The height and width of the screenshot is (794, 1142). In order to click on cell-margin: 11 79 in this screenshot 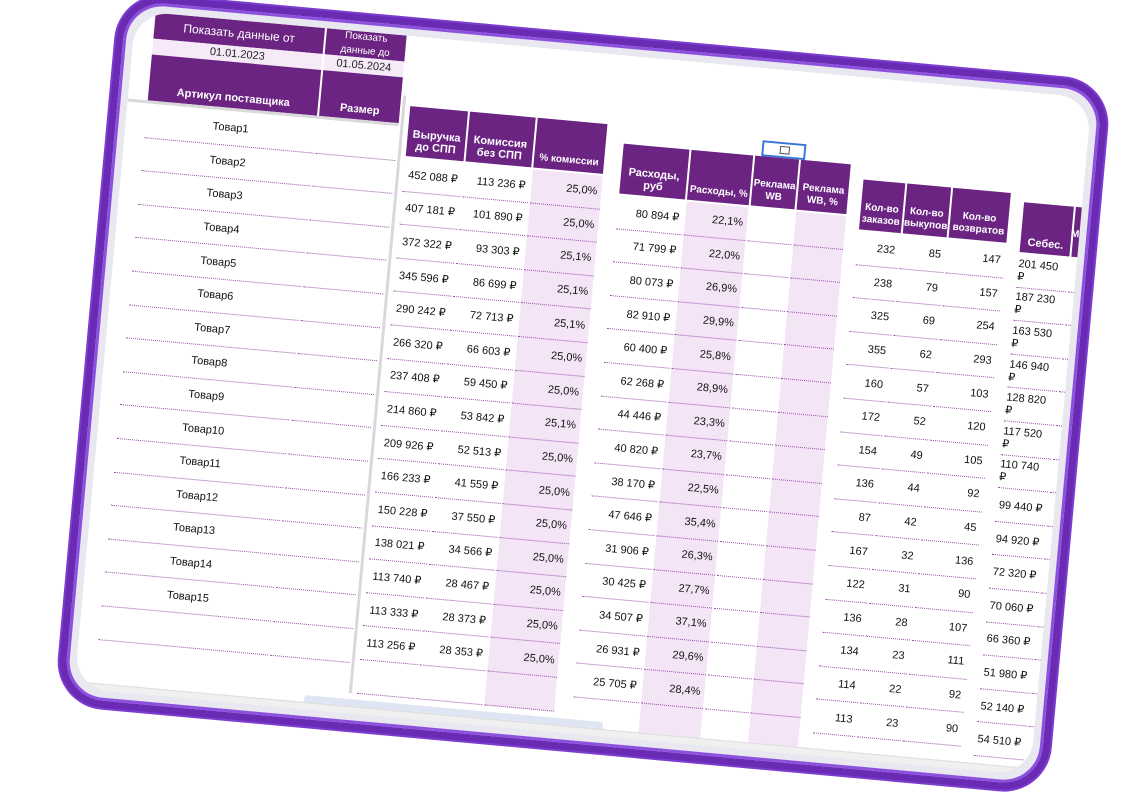, I will do `click(1060, 713)`.